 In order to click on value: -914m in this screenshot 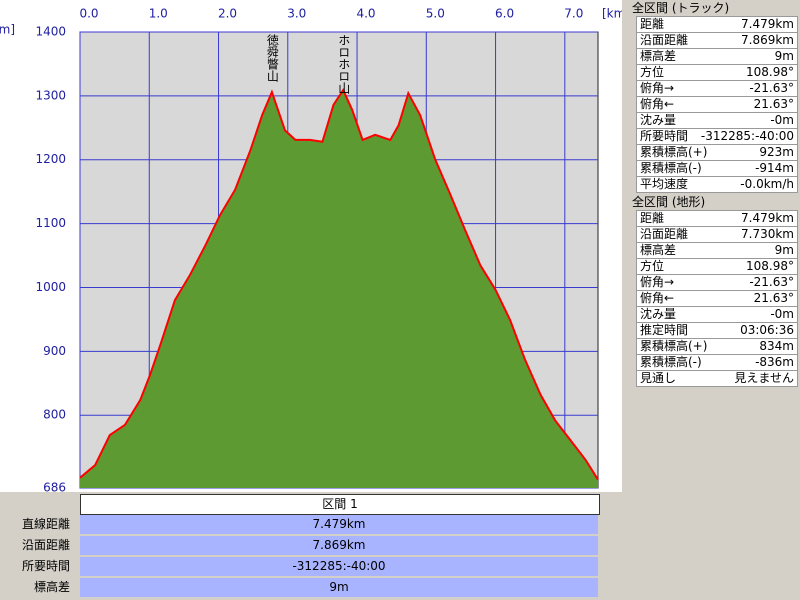, I will do `click(774, 168)`.